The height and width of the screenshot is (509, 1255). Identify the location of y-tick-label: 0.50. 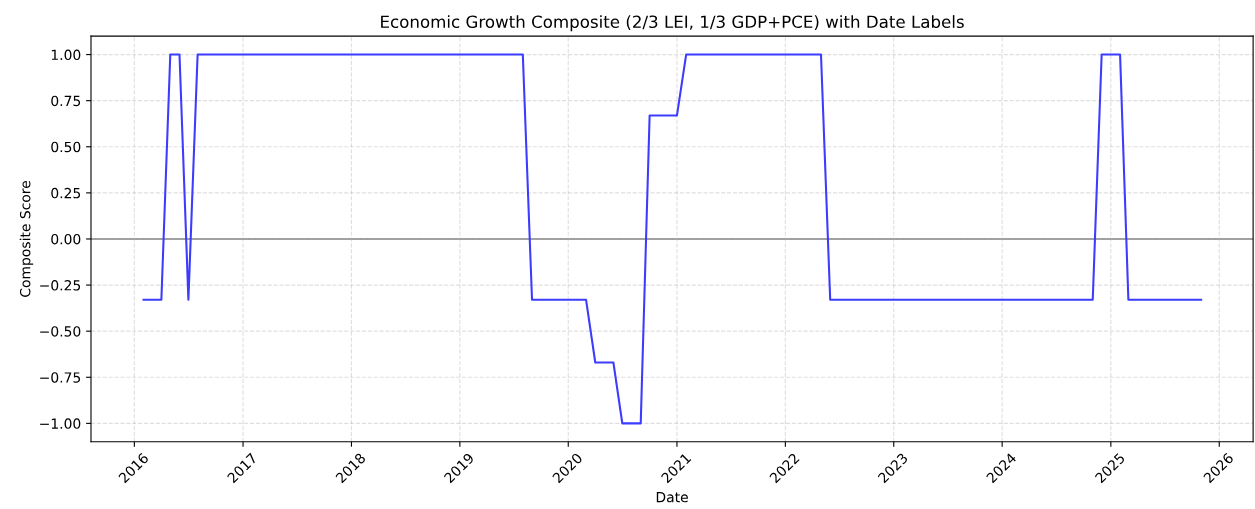
(66, 147).